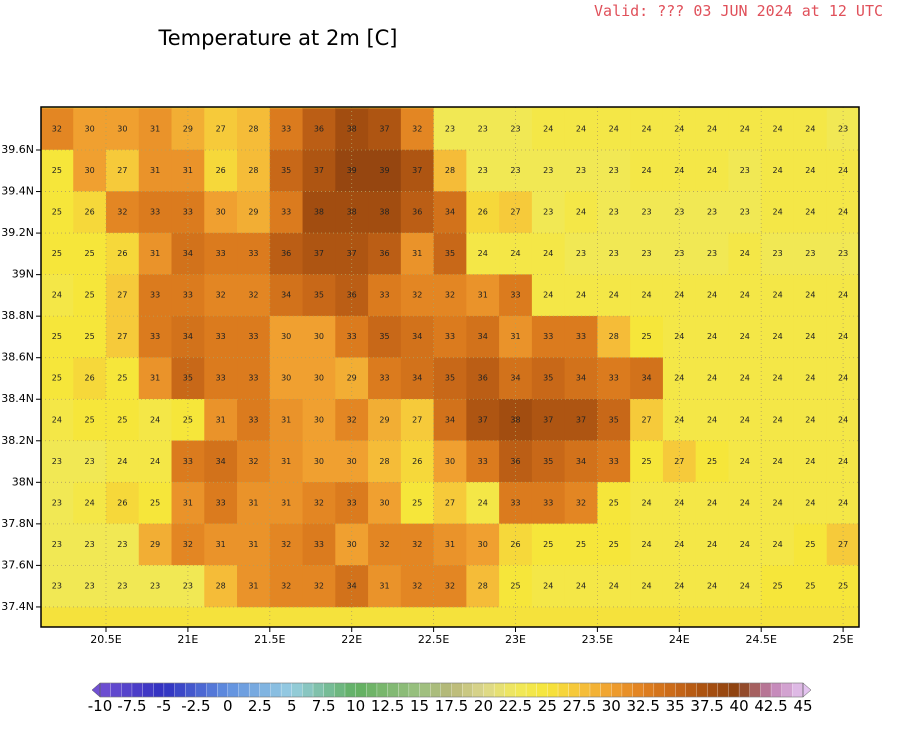 This screenshot has height=736, width=900. Describe the element at coordinates (17, 315) in the screenshot. I see `y-tick-label: 38.8N` at that location.